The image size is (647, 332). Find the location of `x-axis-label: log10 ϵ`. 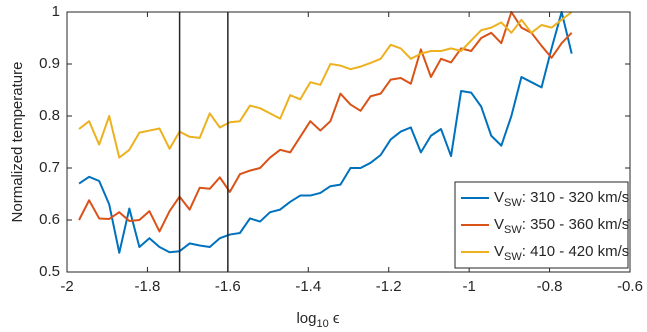

x-axis-label: log10 ϵ is located at coordinates (317, 320).